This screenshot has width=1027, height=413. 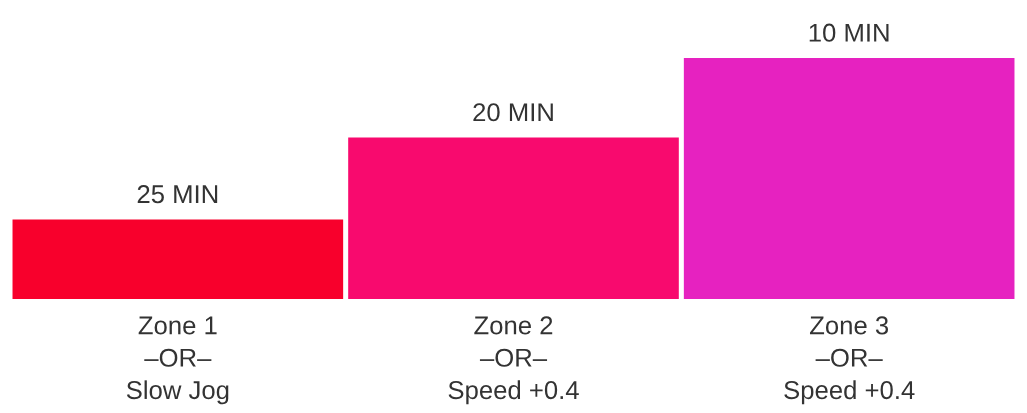 I want to click on annotation: 25 MIN, so click(x=177, y=194).